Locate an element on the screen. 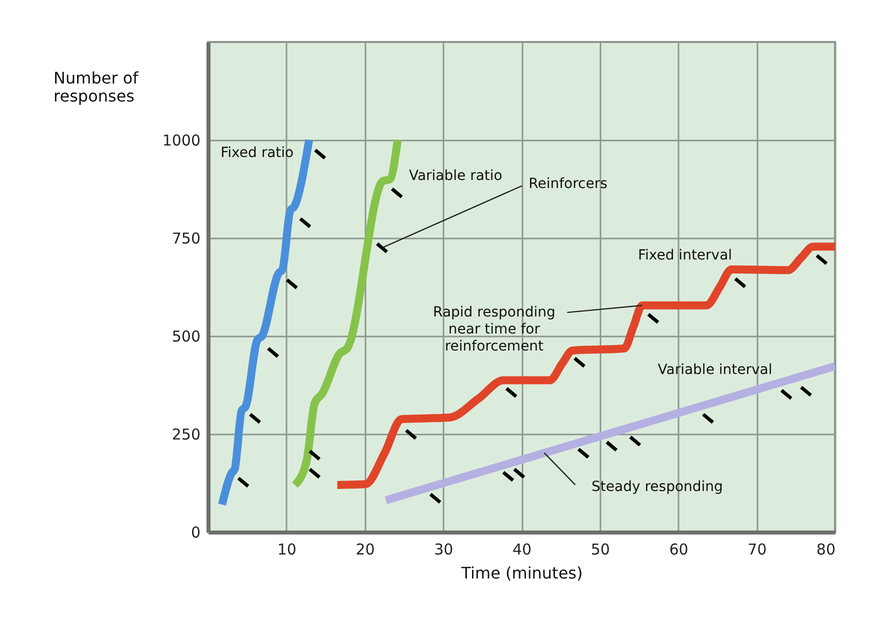  x-tick-label: 60 is located at coordinates (678, 549).